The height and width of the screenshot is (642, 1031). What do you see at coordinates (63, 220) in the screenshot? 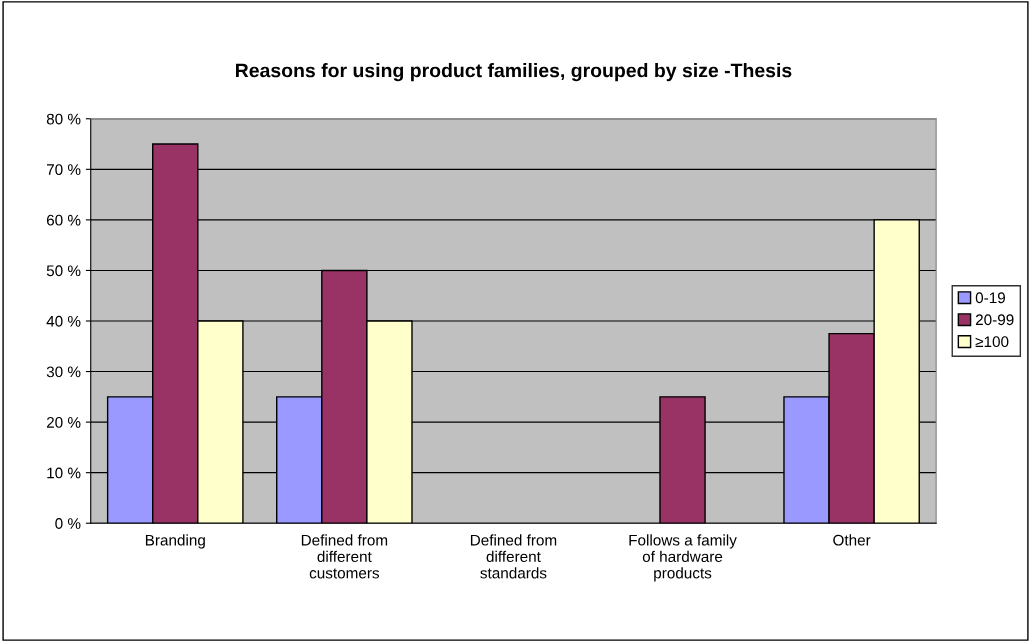
I see `y-tick-label: 60 %` at bounding box center [63, 220].